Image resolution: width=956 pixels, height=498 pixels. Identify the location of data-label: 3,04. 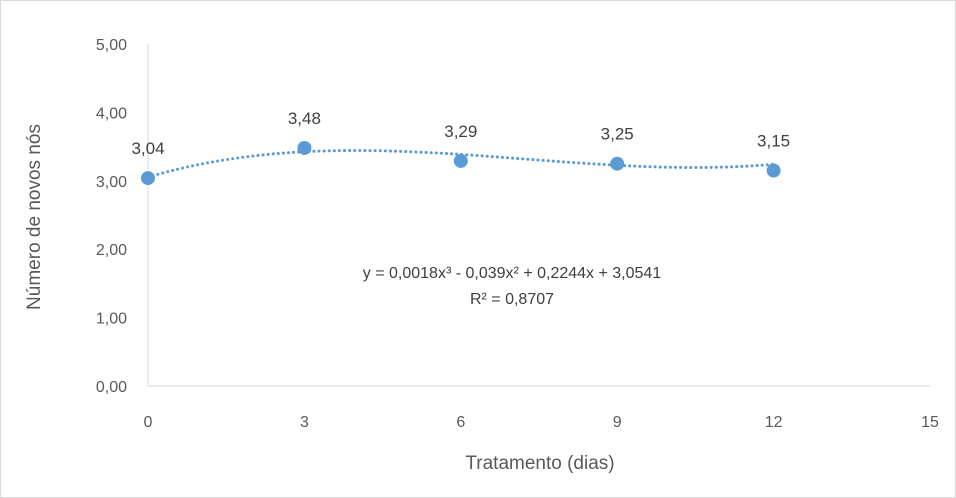
(147, 148).